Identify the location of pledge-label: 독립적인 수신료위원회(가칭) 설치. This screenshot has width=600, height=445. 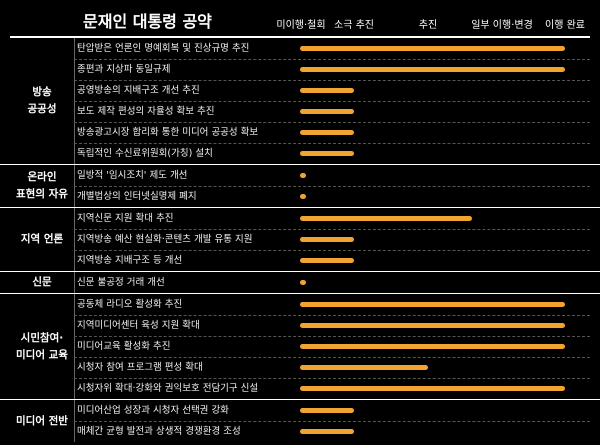
(145, 153).